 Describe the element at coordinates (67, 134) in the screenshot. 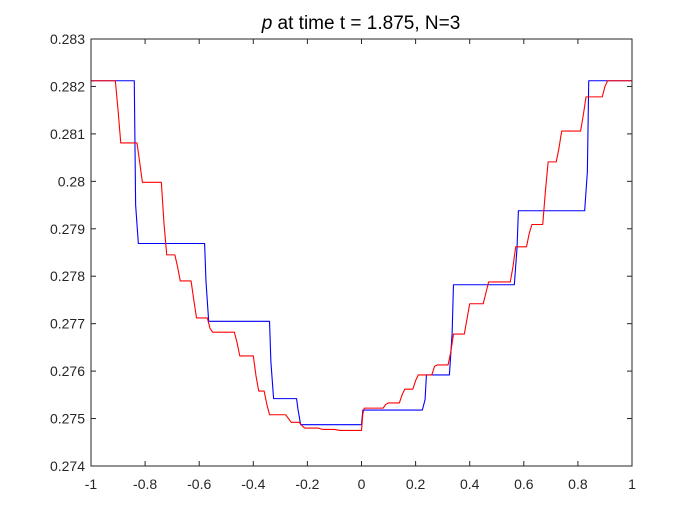

I see `y-tick-label: 0.281` at that location.